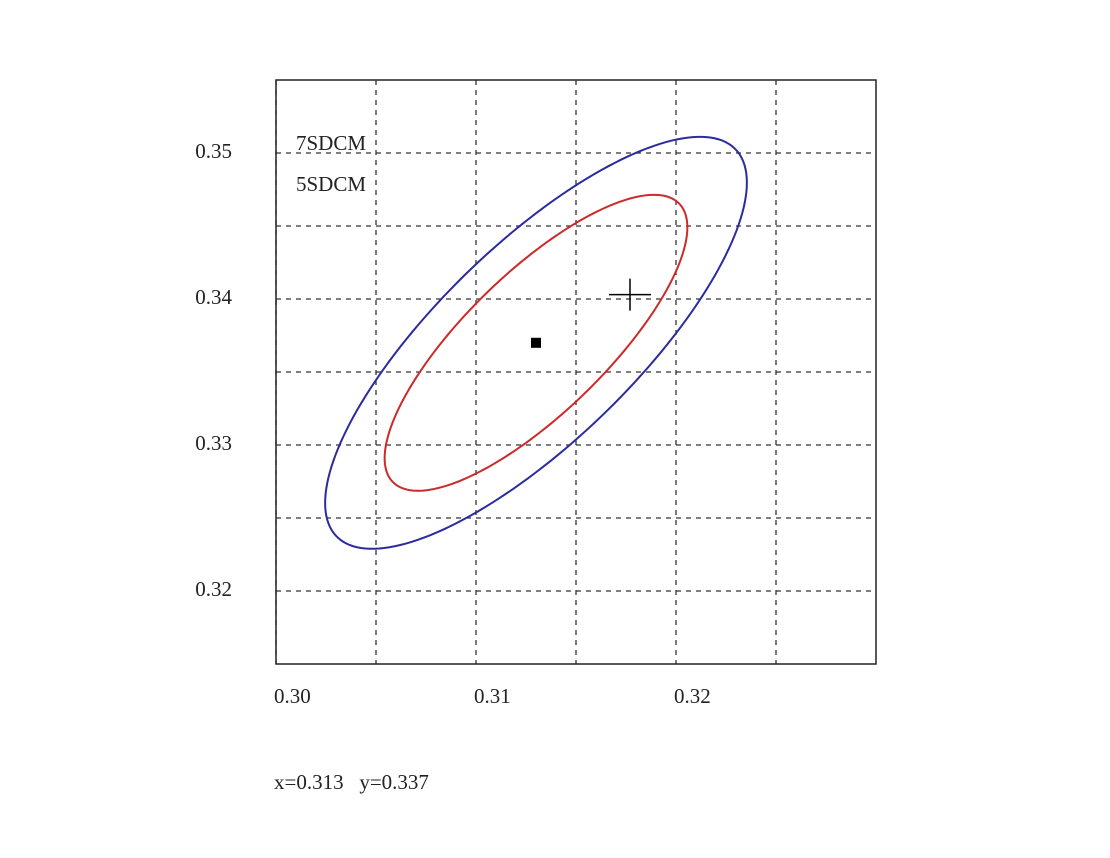 Image resolution: width=1110 pixels, height=858 pixels. I want to click on x-tick-label: 0.32, so click(692, 696).